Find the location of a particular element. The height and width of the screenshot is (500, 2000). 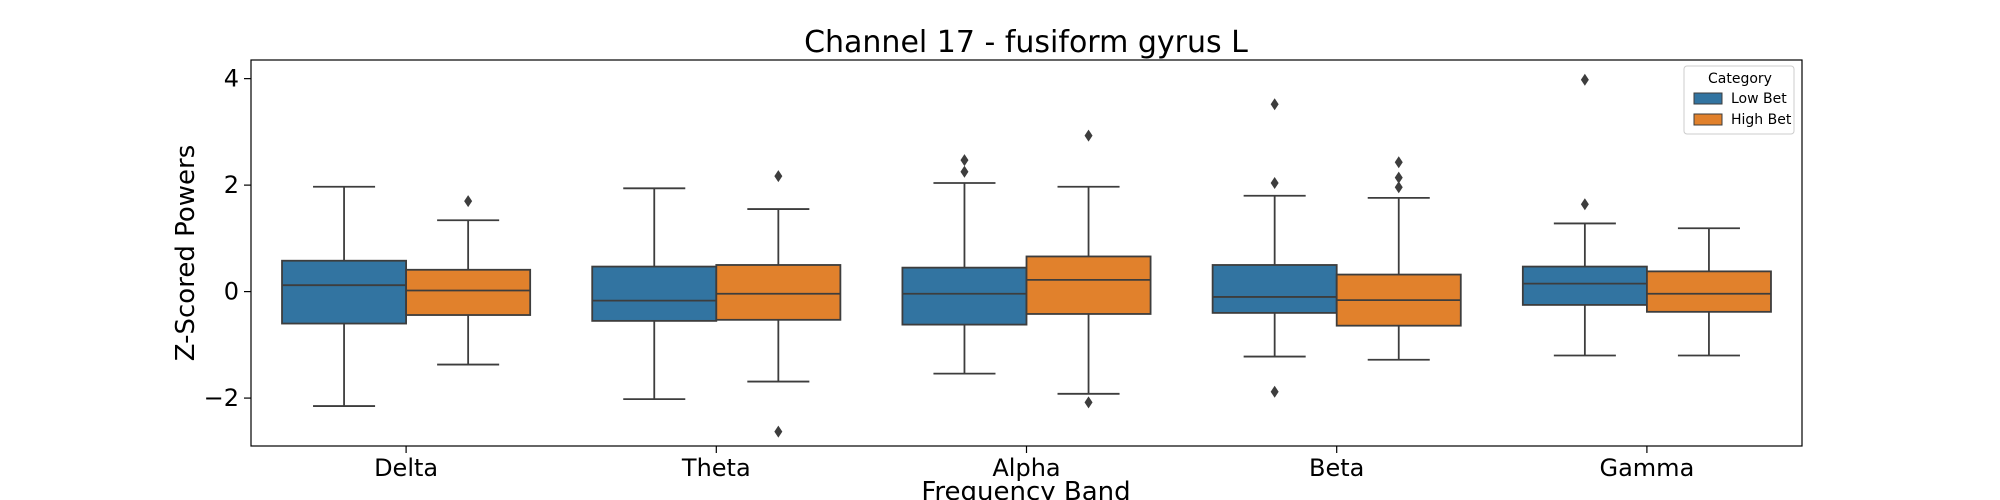

box-beta-low-bet is located at coordinates (1274, 248).